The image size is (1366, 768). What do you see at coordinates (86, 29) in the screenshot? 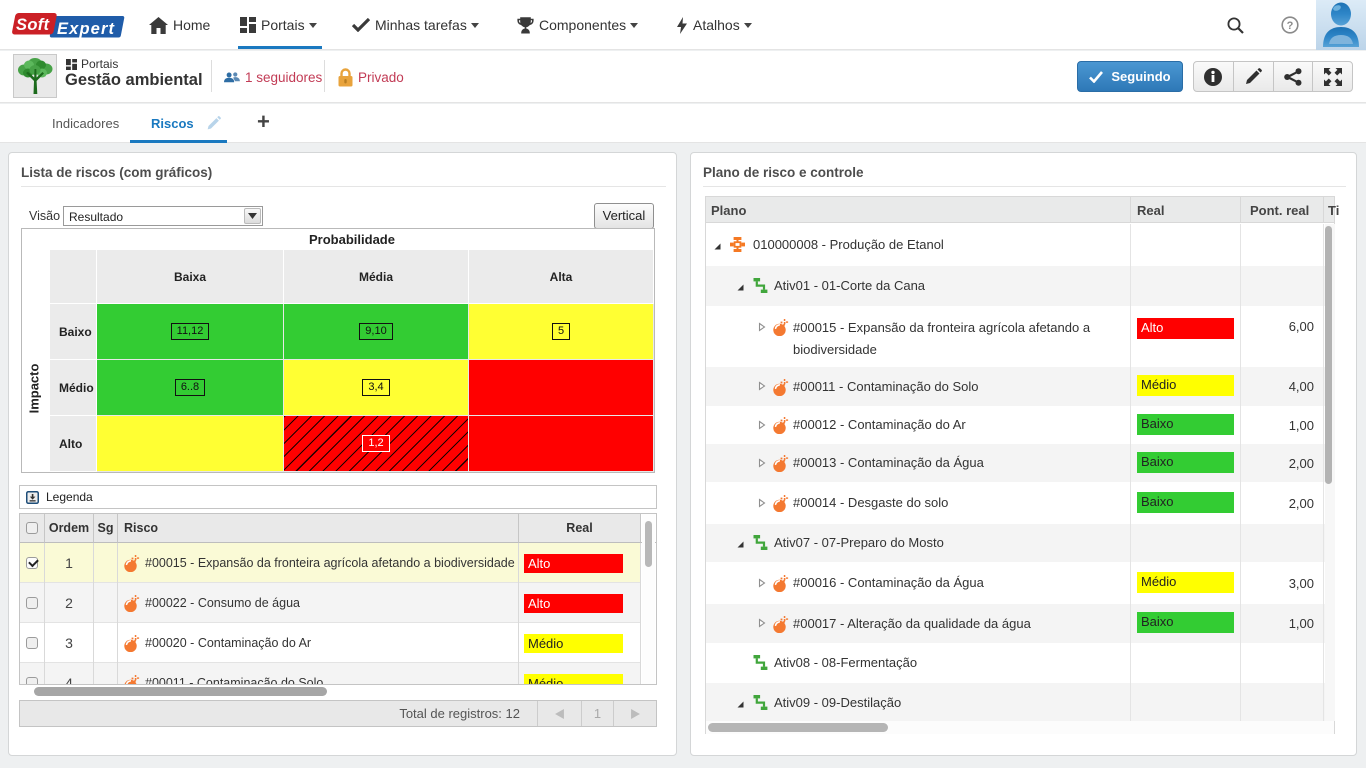
I see `svg-text: Expert` at bounding box center [86, 29].